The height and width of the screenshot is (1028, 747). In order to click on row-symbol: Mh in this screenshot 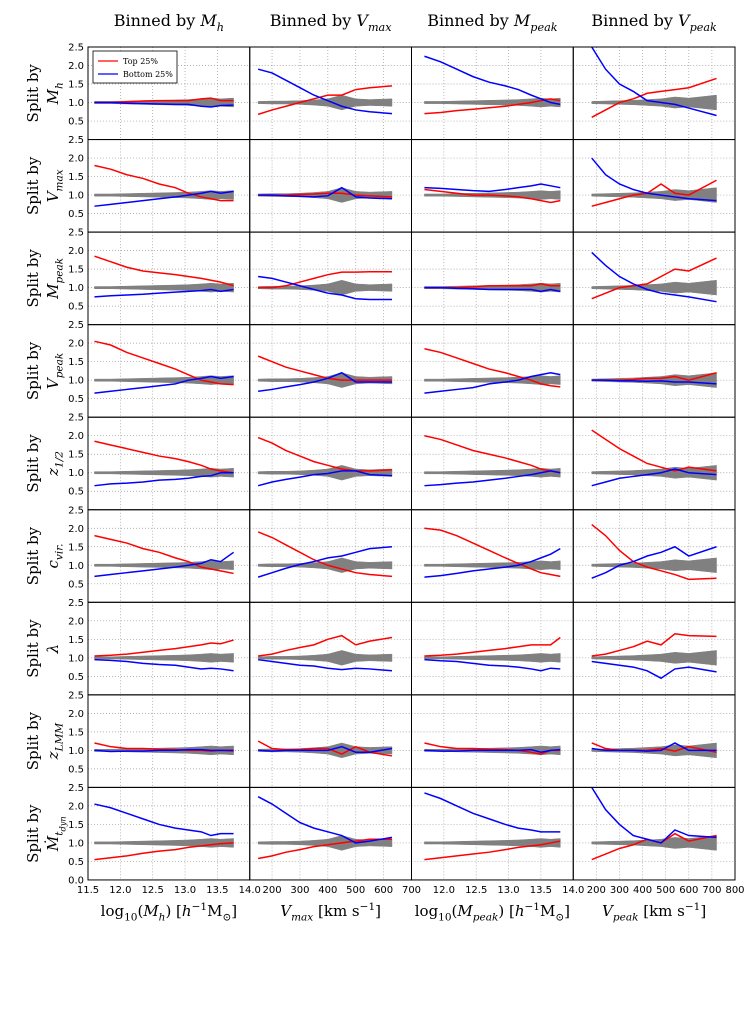, I will do `click(55, 93)`.